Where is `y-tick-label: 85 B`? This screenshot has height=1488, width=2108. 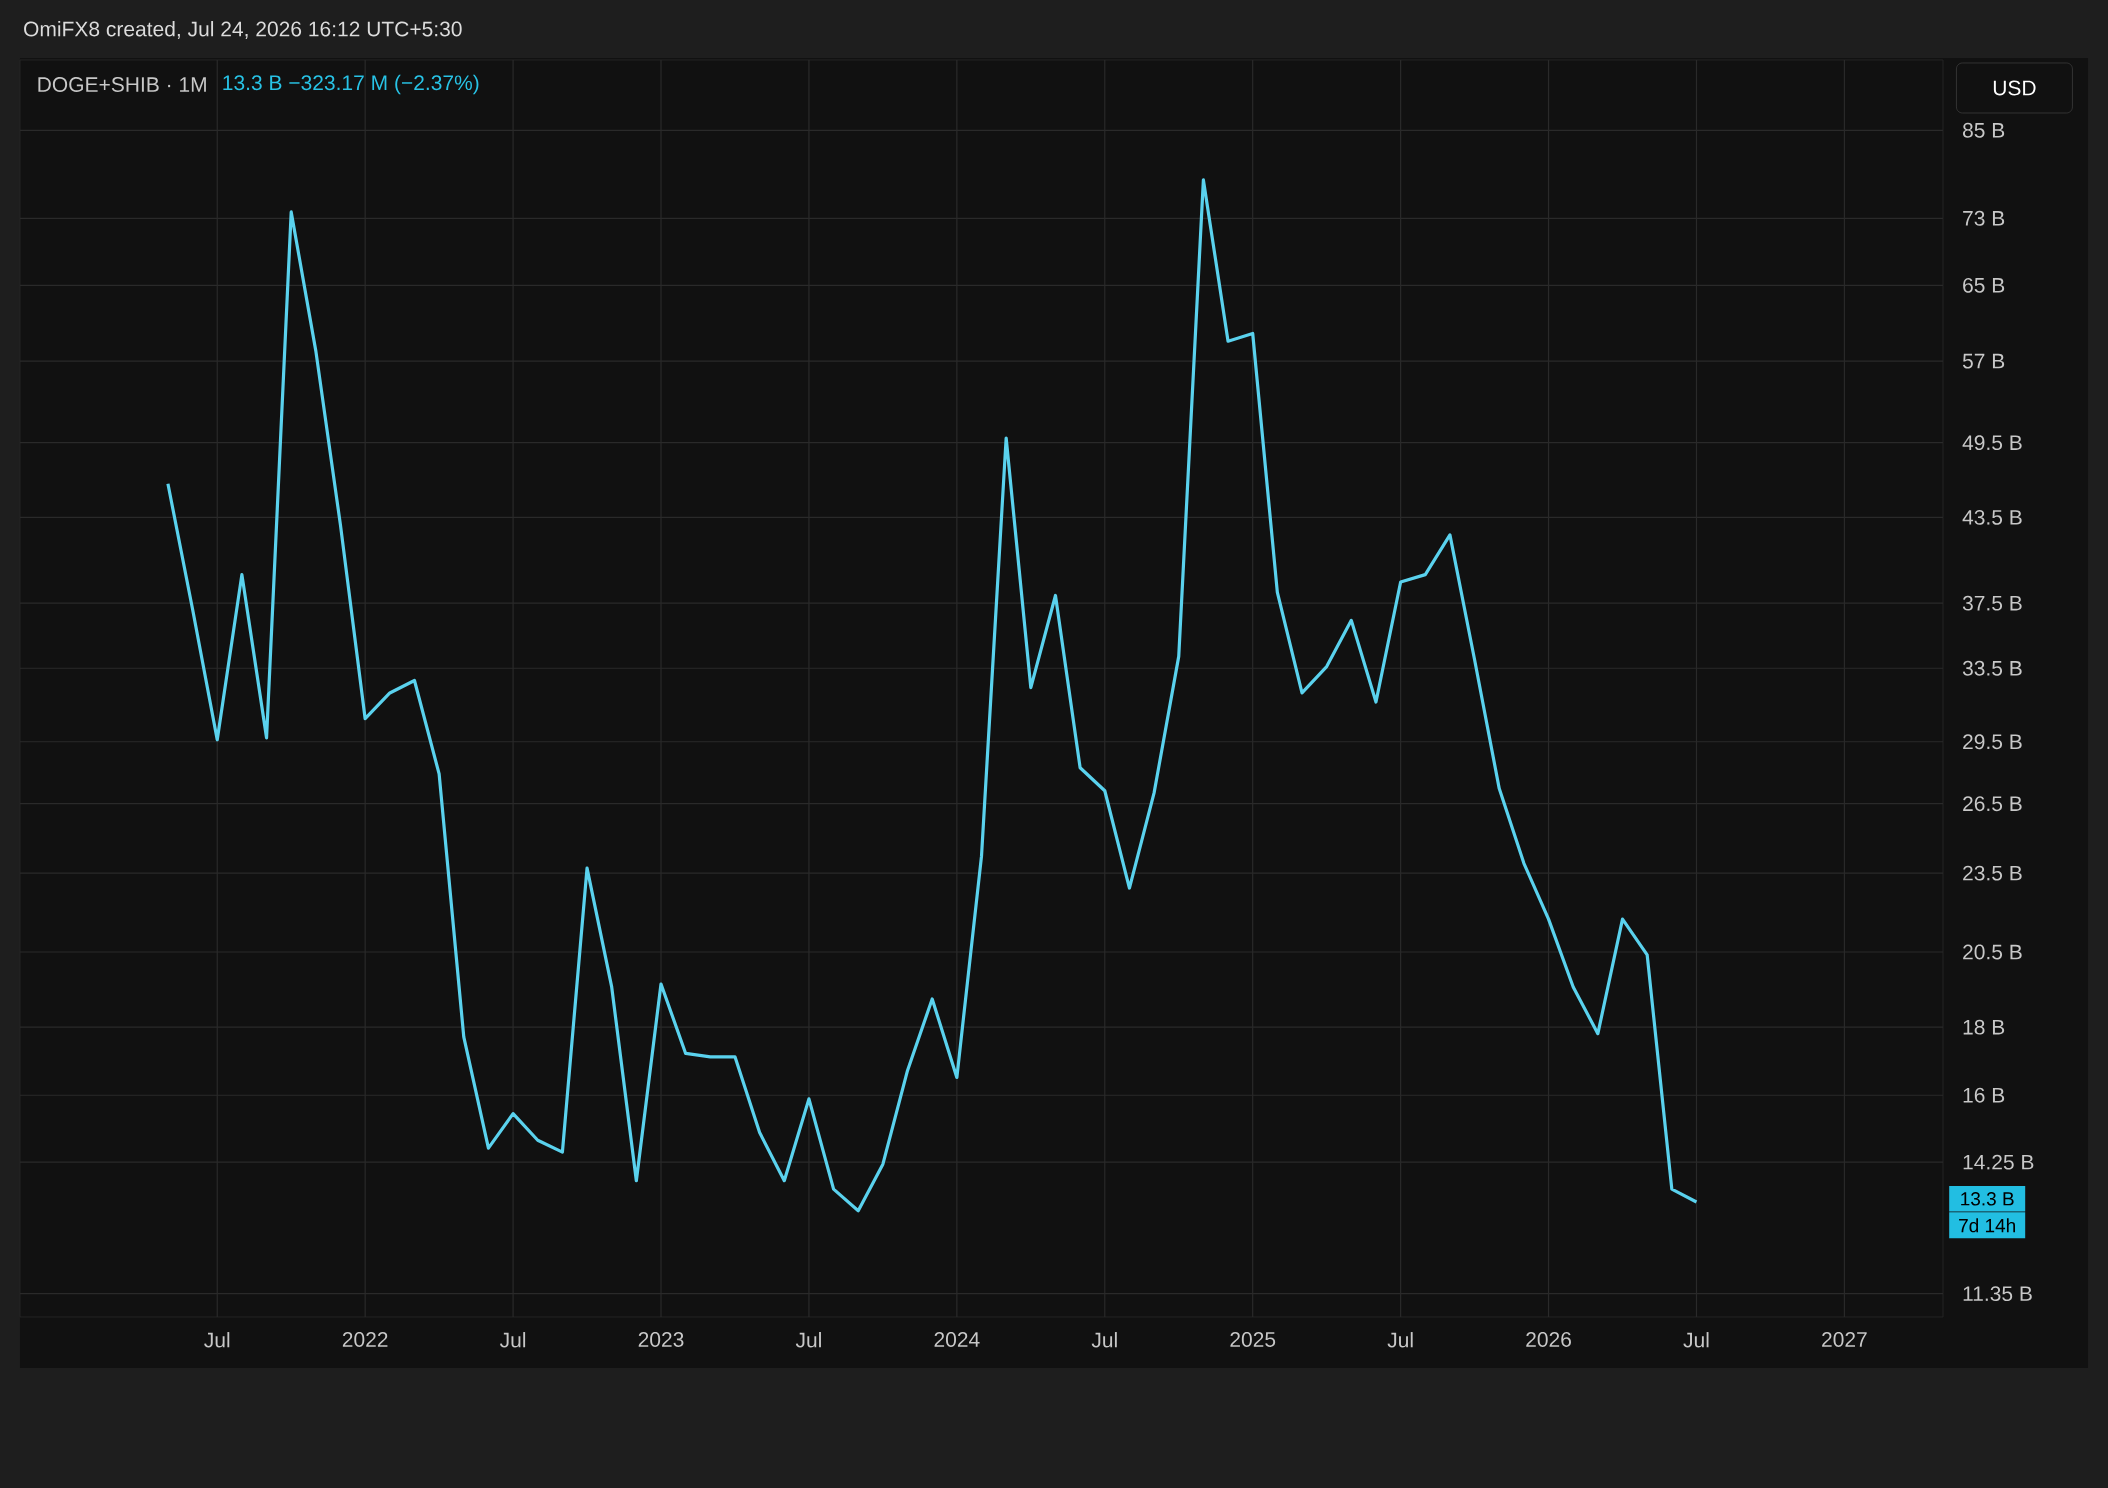
y-tick-label: 85 B is located at coordinates (1983, 130).